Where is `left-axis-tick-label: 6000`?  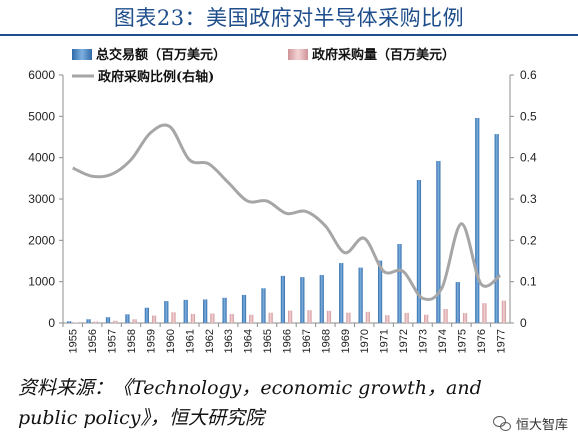
left-axis-tick-label: 6000 is located at coordinates (41, 75).